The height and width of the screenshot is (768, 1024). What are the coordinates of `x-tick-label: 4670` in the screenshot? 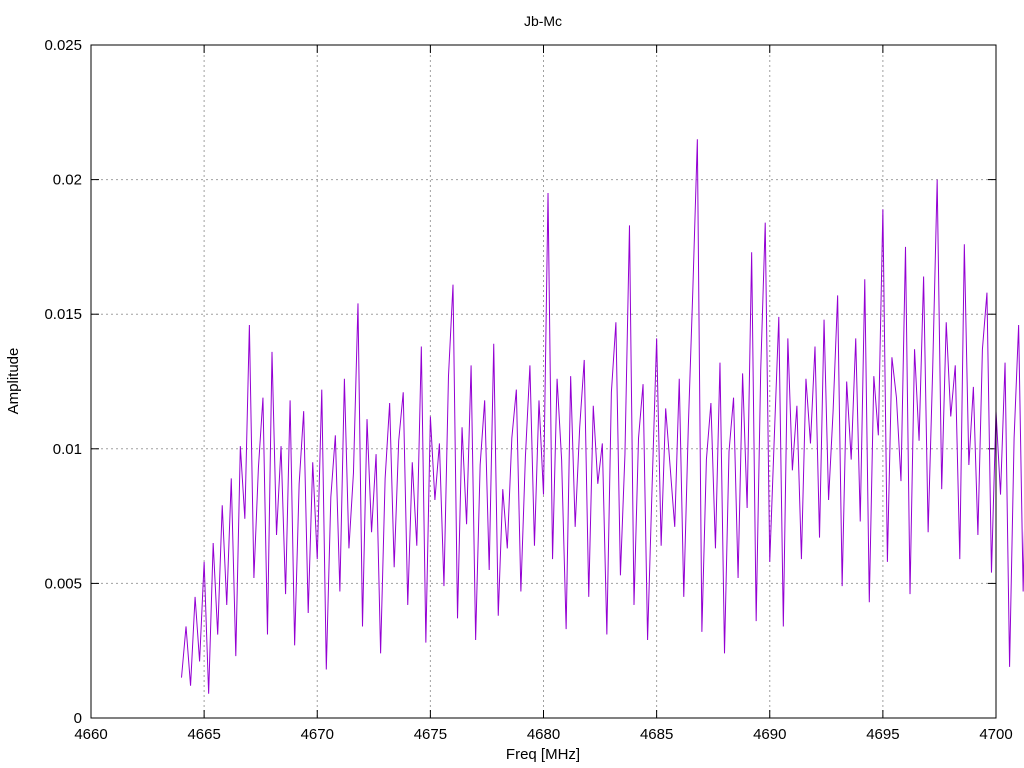 It's located at (317, 734).